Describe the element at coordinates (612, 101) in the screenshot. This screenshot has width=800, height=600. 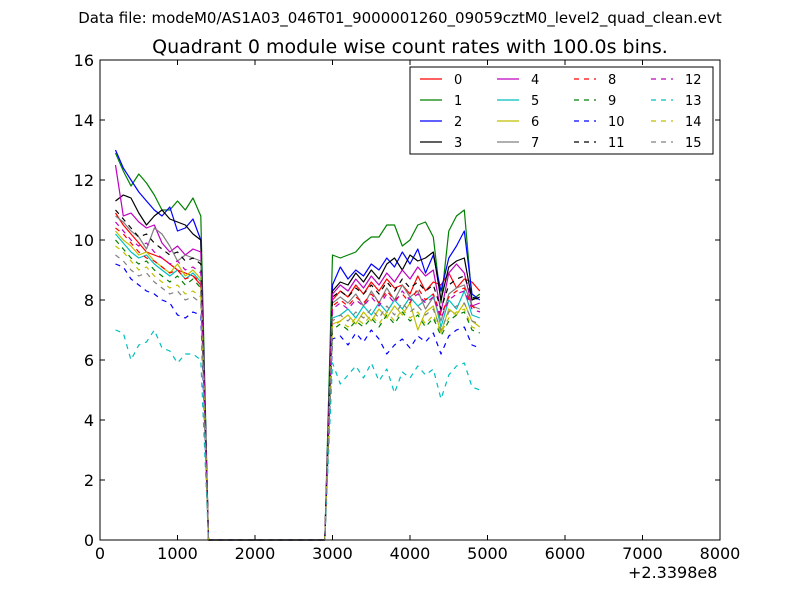
I see `legend-label-9: 9` at that location.